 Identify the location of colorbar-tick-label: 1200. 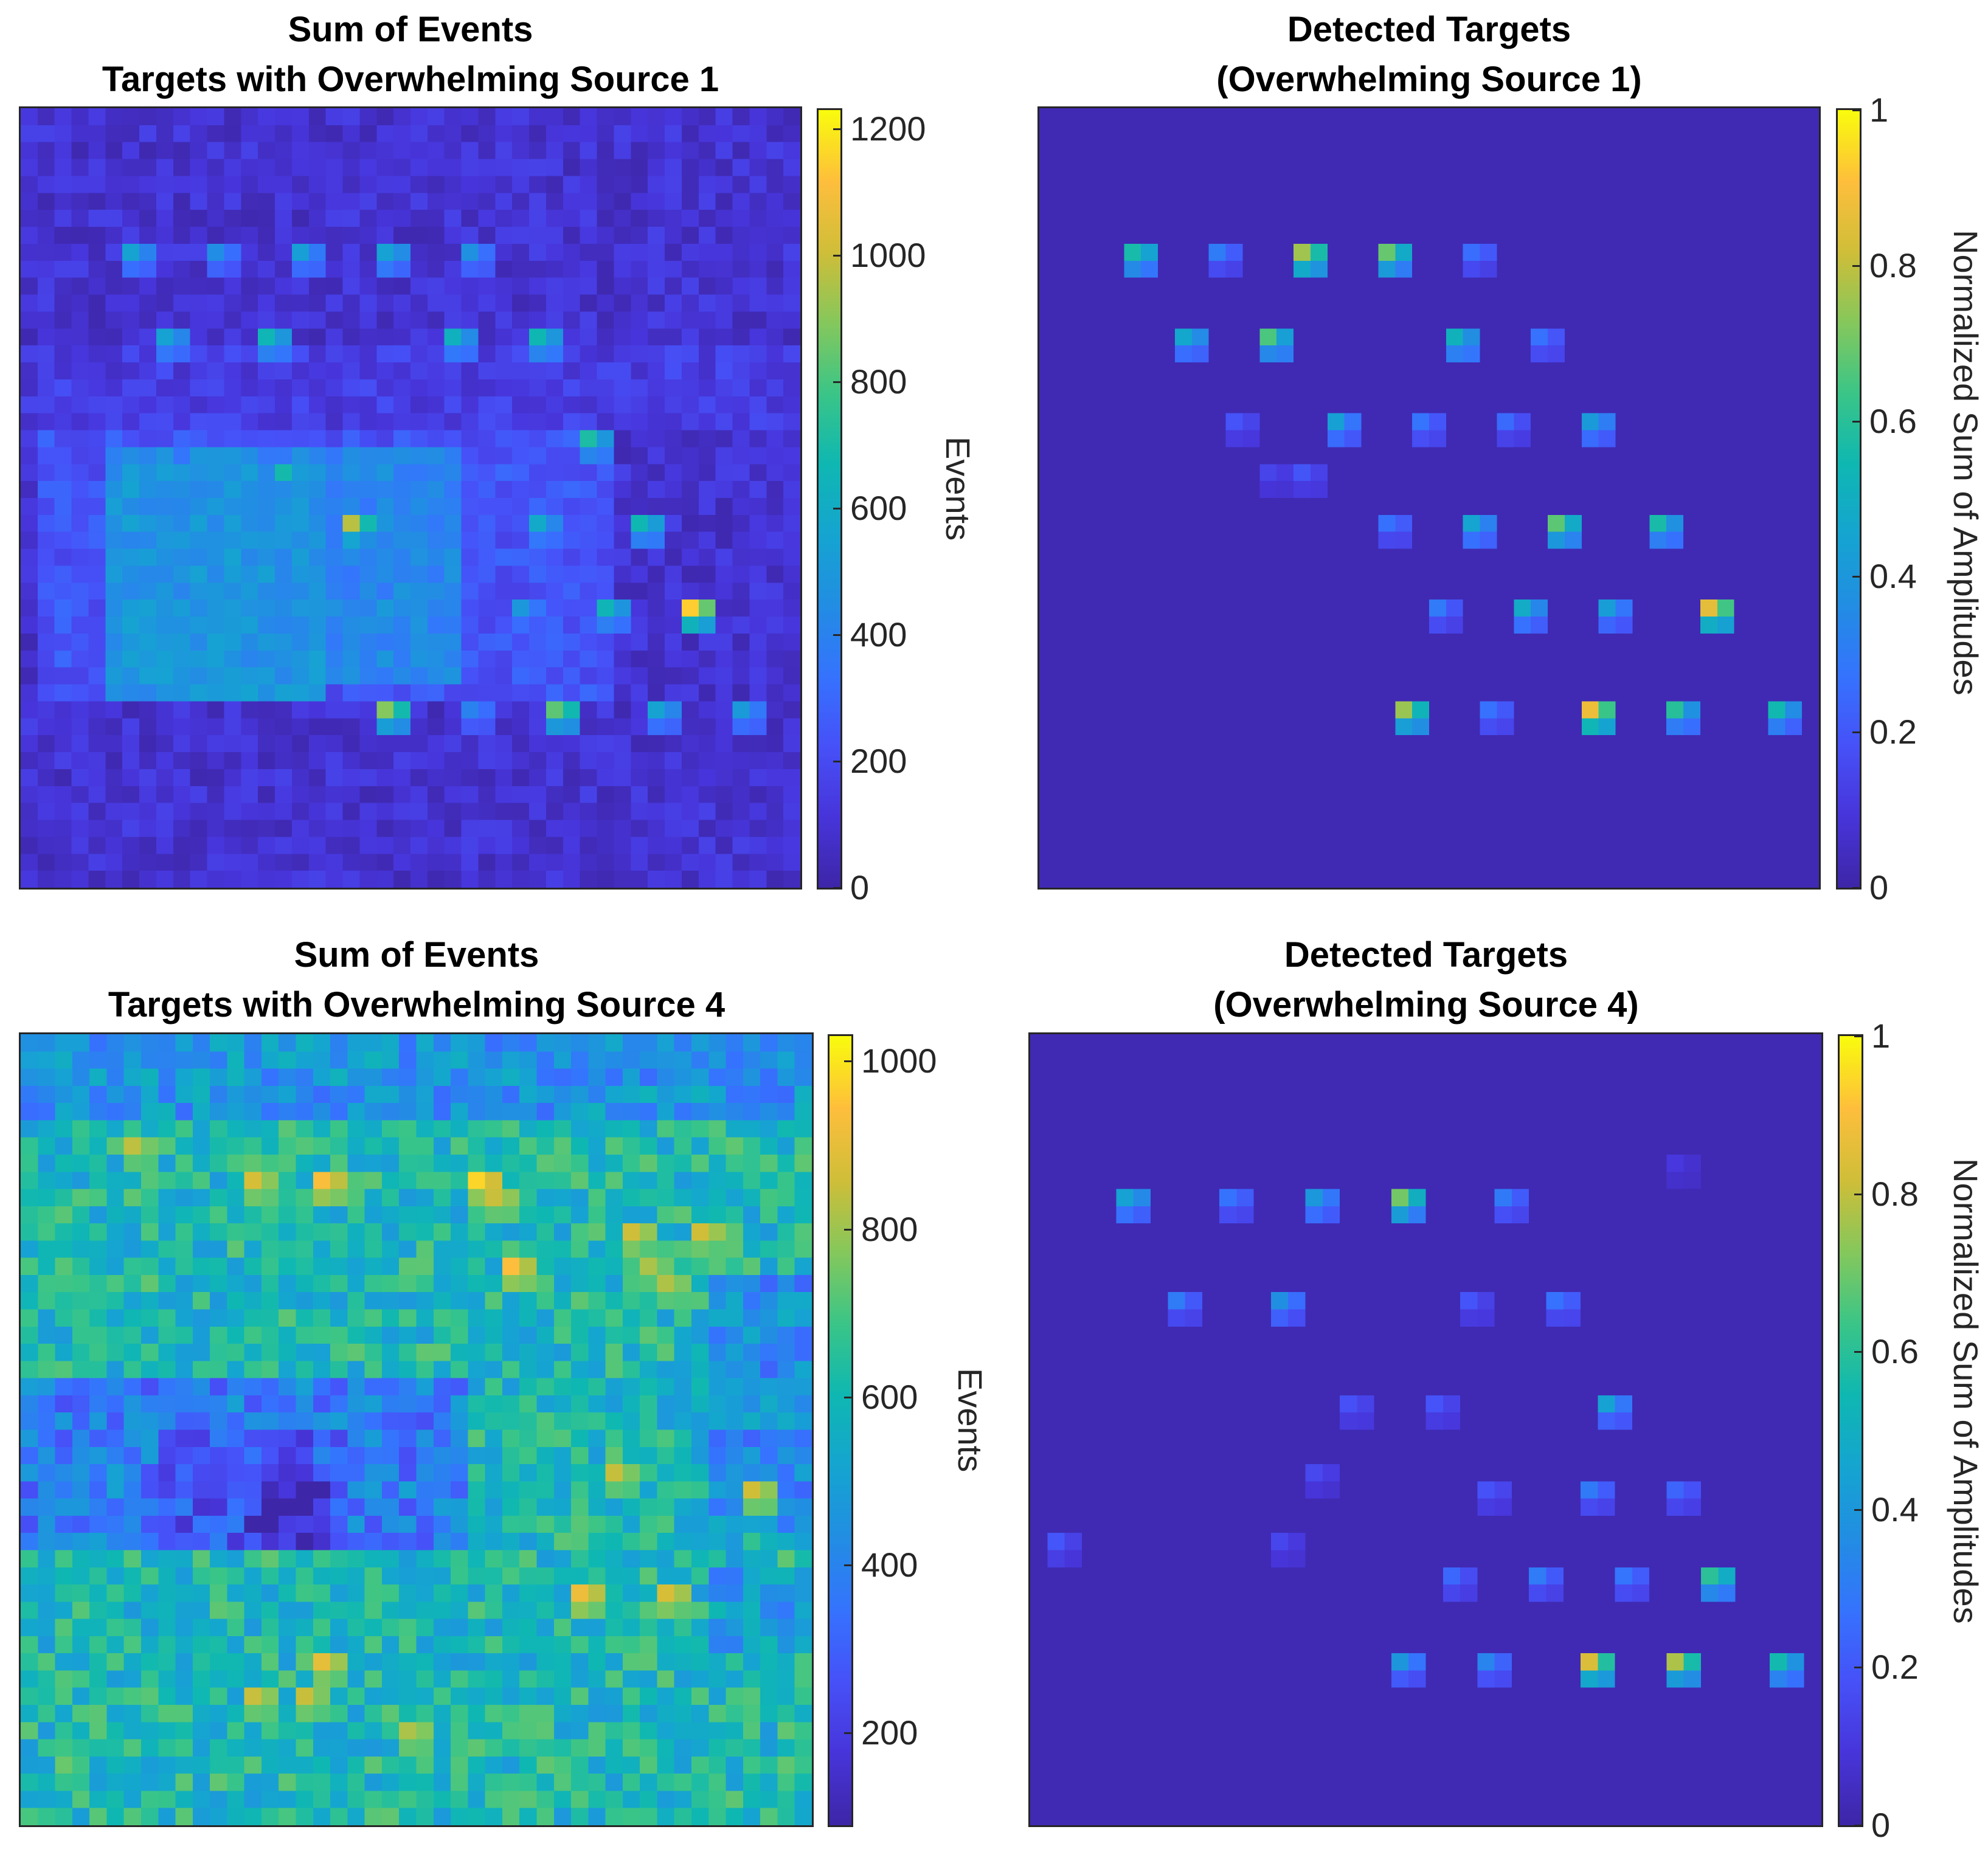
(888, 128).